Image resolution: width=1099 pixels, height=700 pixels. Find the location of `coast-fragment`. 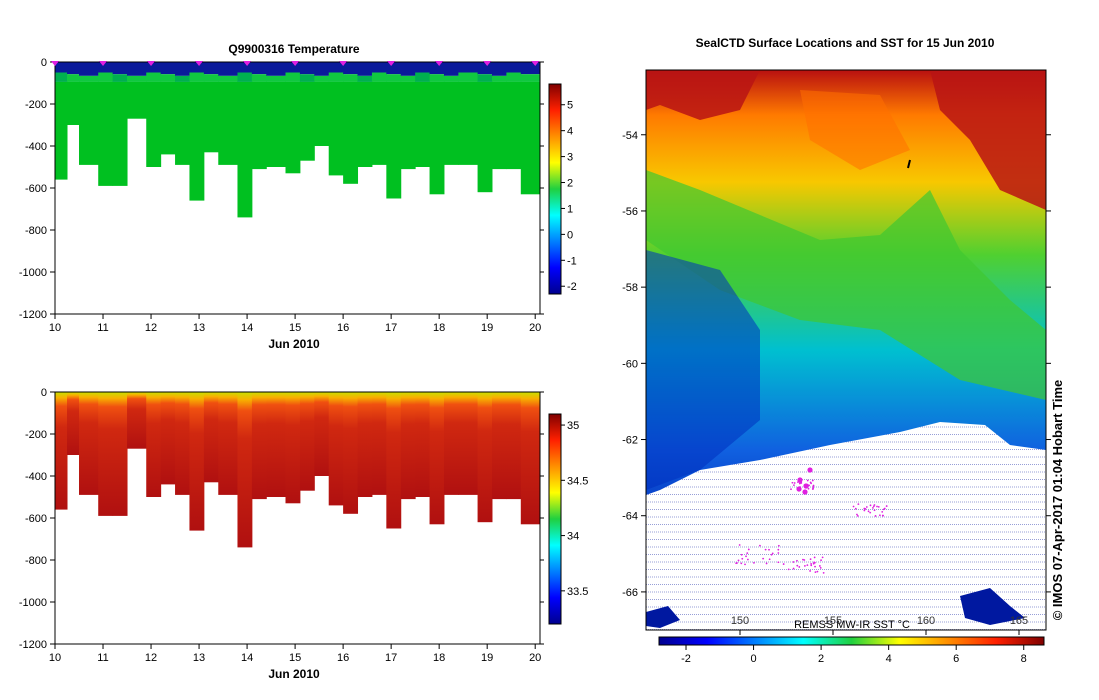

coast-fragment is located at coordinates (992, 606).